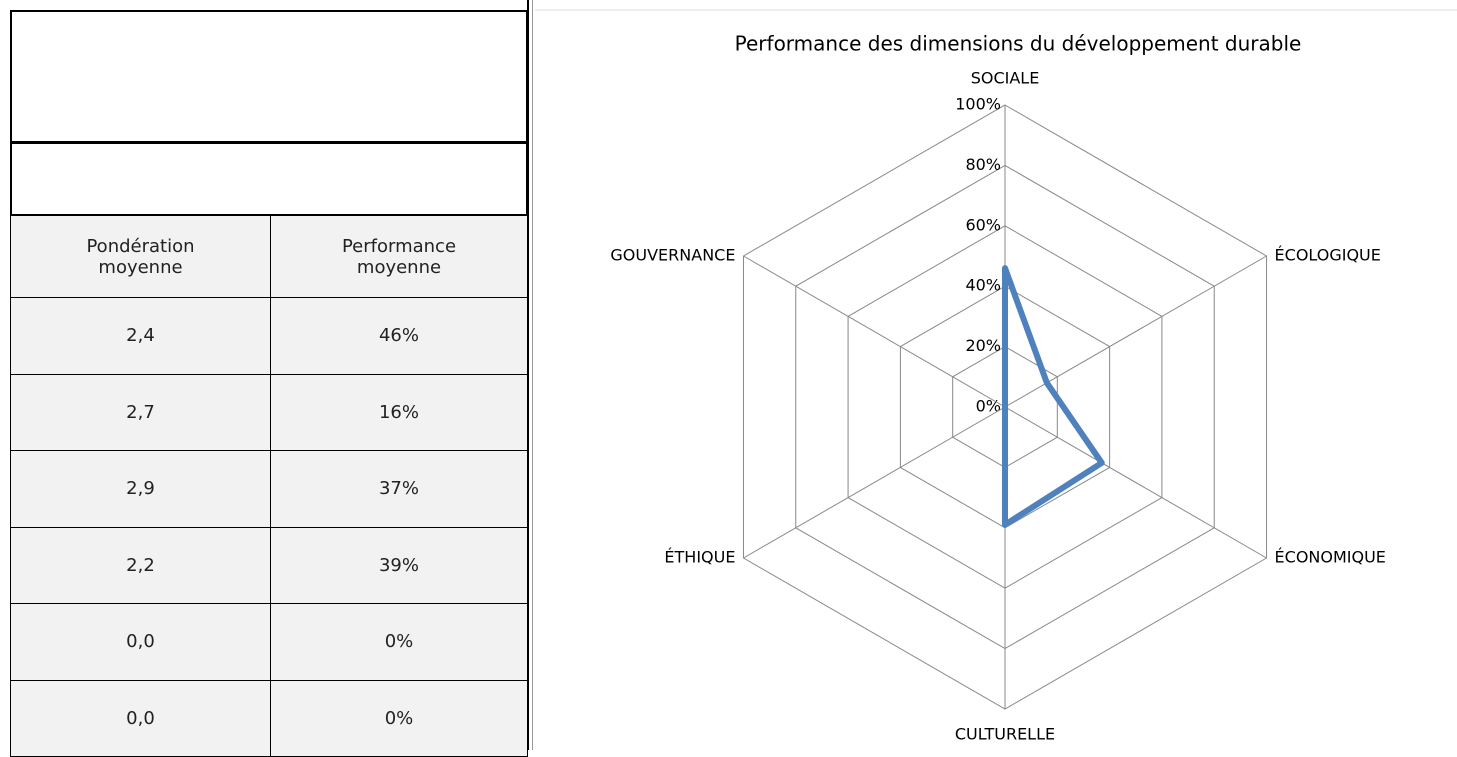 This screenshot has height=757, width=1457. I want to click on category-label: ÉCOLOGIQUE, so click(1328, 255).